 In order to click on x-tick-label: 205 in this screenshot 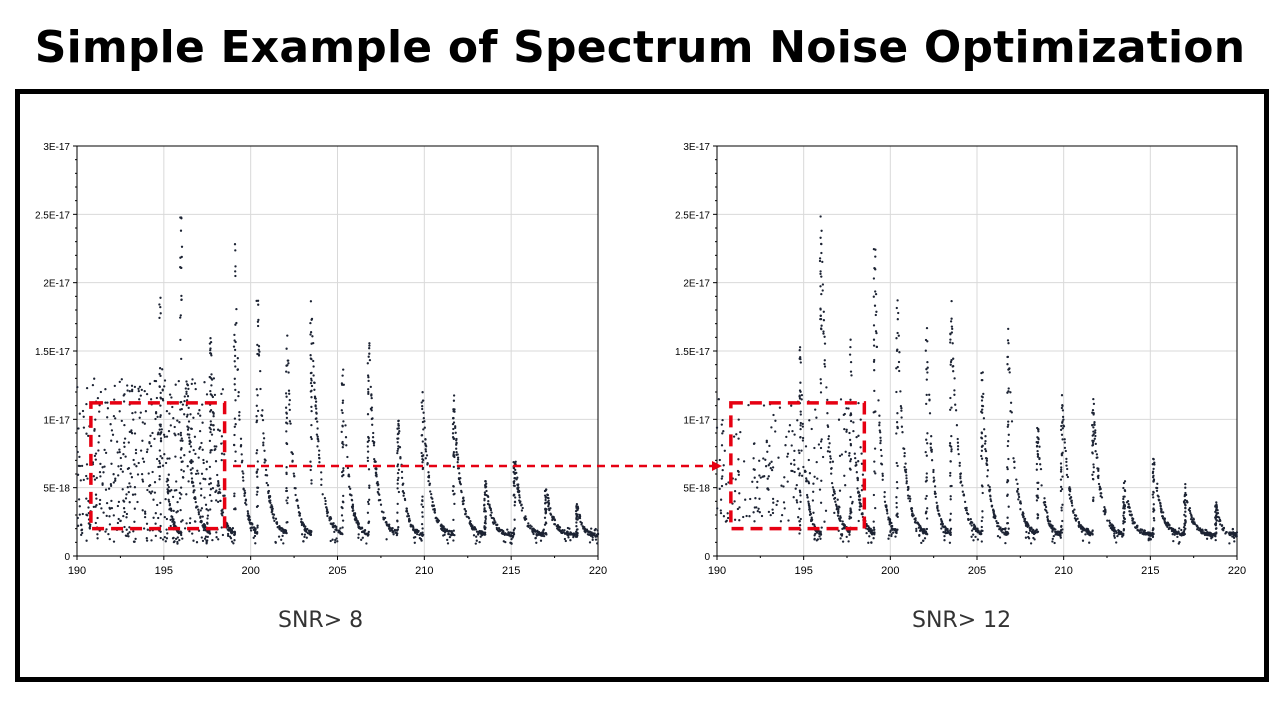, I will do `click(337, 571)`.